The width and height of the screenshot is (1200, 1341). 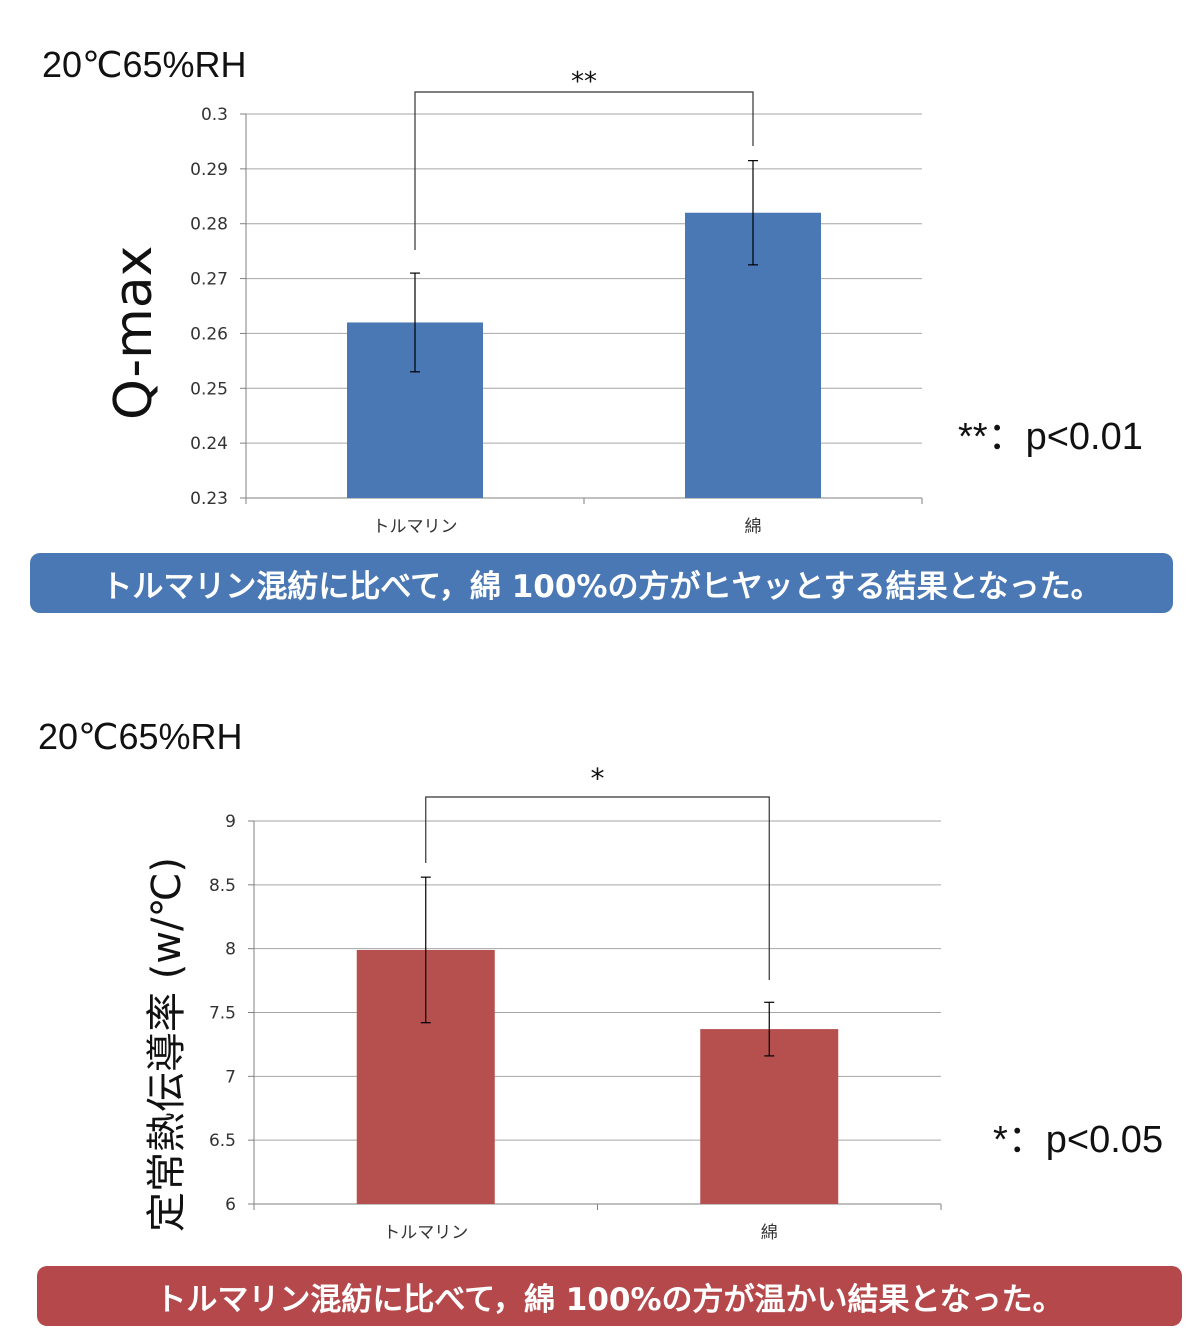 I want to click on y-tick-label: 8.5, so click(x=222, y=886).